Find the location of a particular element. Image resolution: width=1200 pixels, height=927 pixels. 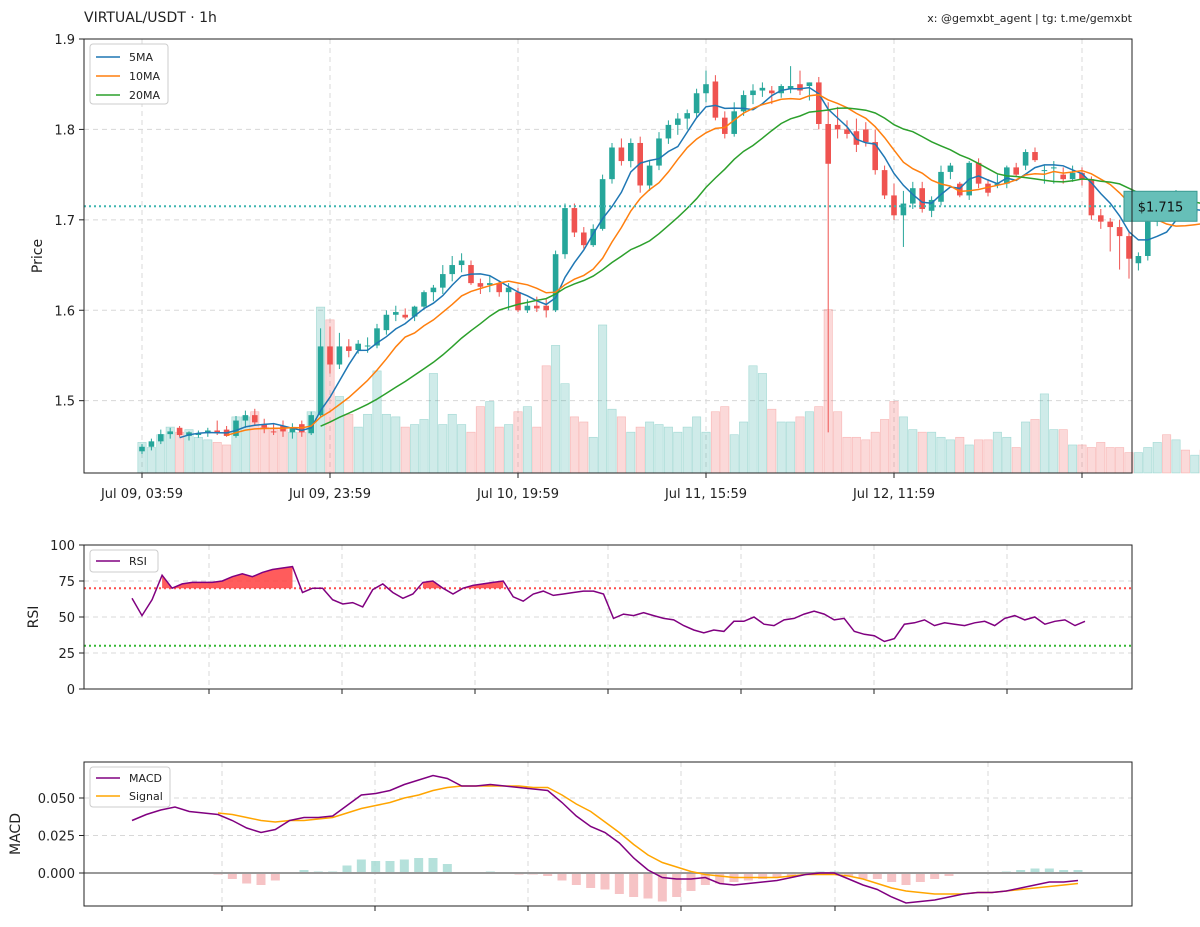

legend-label: 10MA is located at coordinates (144, 76).